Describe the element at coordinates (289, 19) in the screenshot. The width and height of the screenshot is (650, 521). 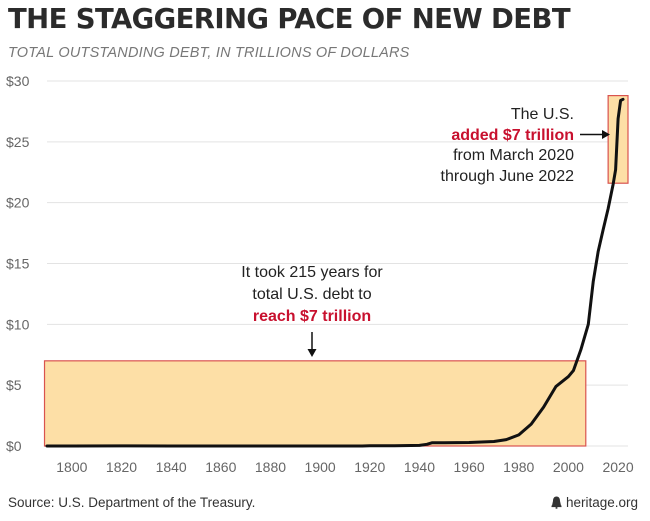
I see `chart-title: THE STAGGERING PACE OF NEW DEBT` at that location.